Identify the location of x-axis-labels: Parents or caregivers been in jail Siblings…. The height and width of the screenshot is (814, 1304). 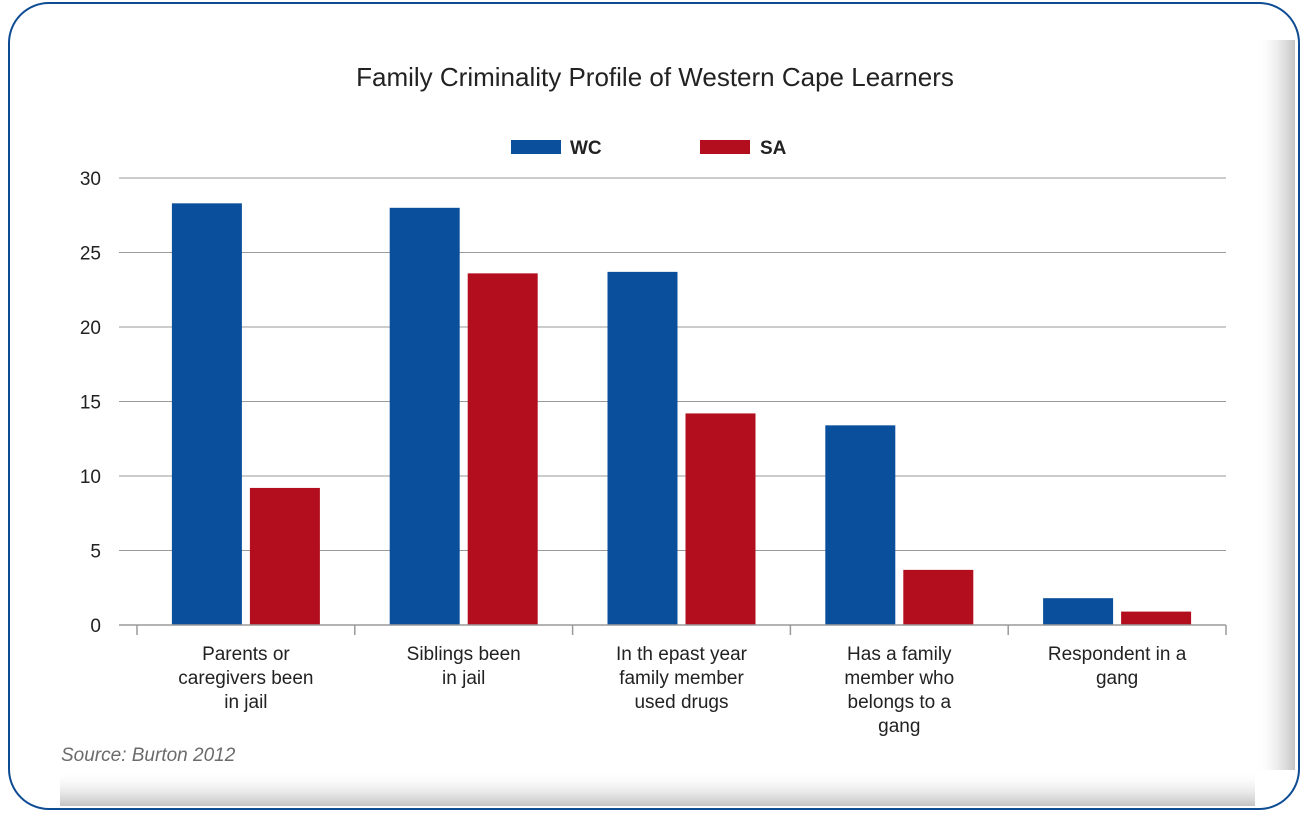
(682, 690).